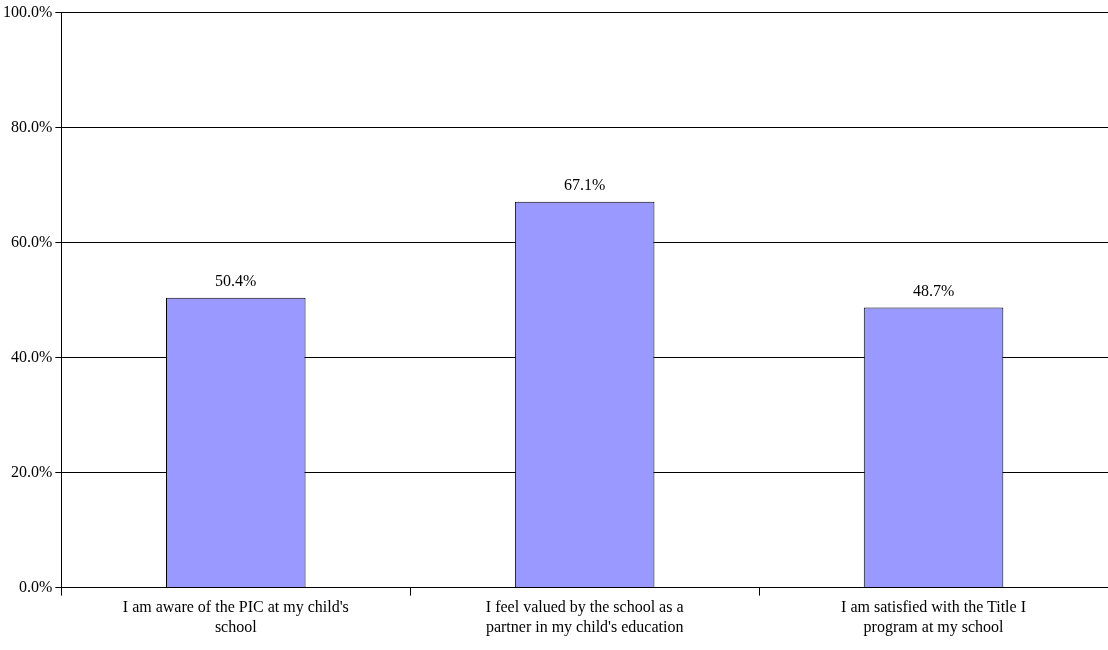 This screenshot has width=1108, height=650. Describe the element at coordinates (236, 280) in the screenshot. I see `data-label: 50.4%` at that location.